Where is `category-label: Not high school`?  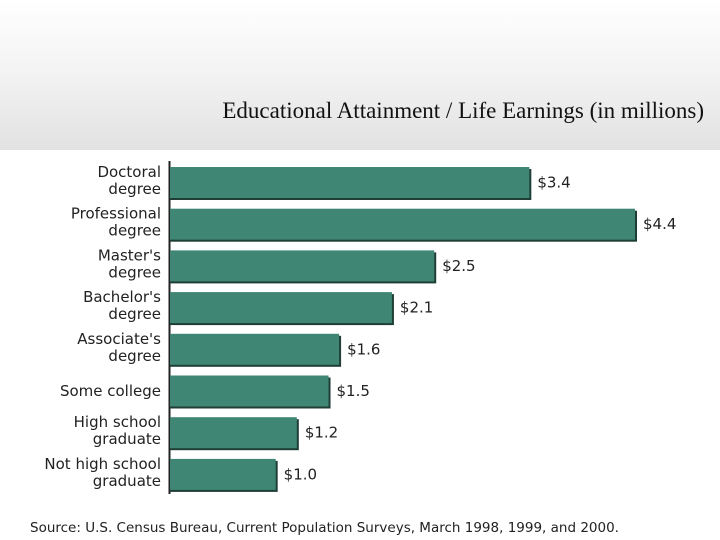
category-label: Not high school is located at coordinates (102, 464).